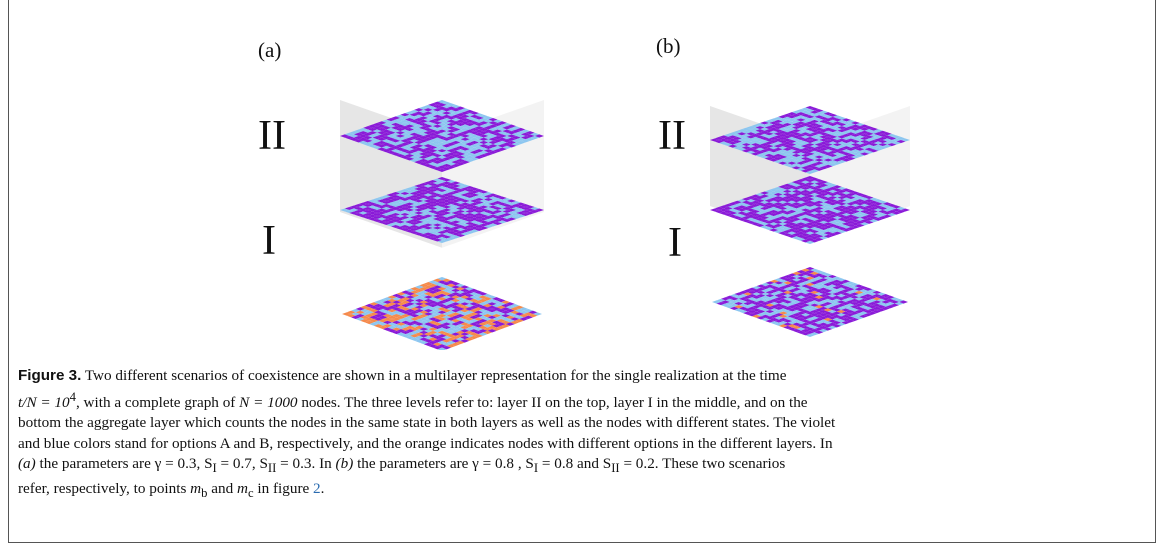 Image resolution: width=1168 pixels, height=546 pixels. What do you see at coordinates (270, 50) in the screenshot?
I see `panel-a-label: (a)` at bounding box center [270, 50].